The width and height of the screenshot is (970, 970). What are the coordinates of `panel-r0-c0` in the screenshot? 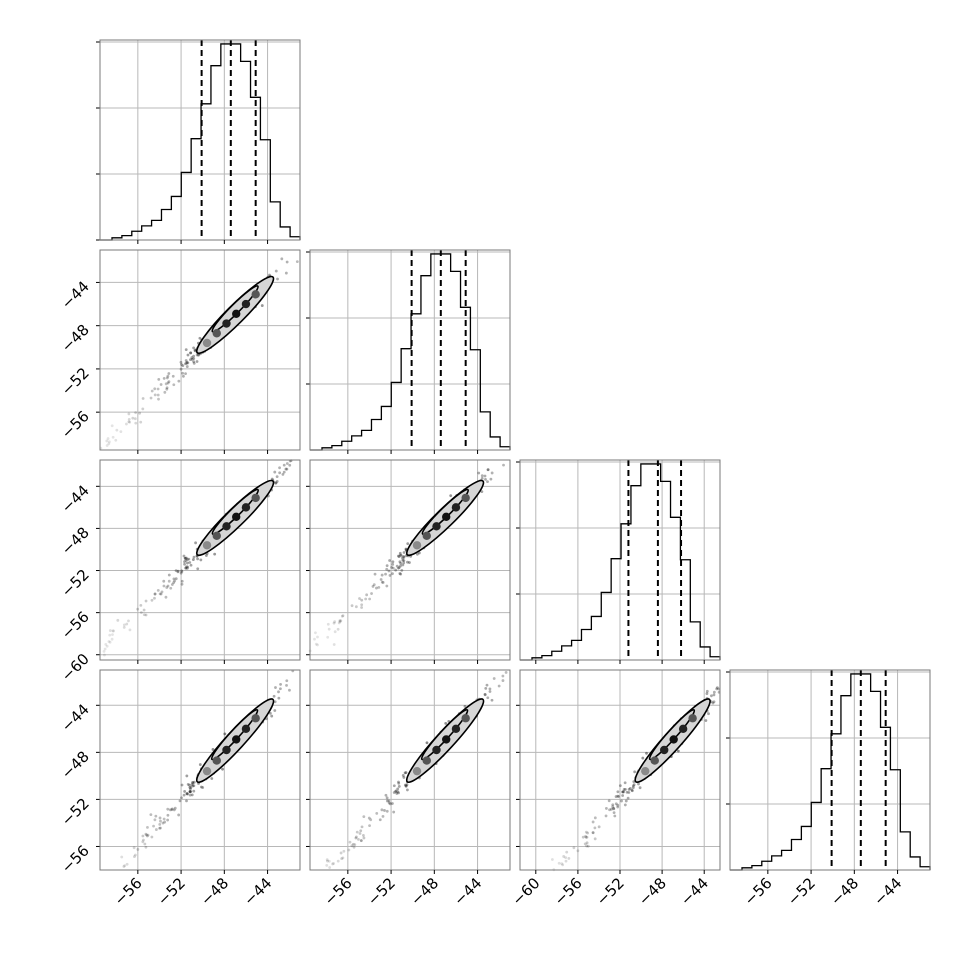 It's located at (198, 141).